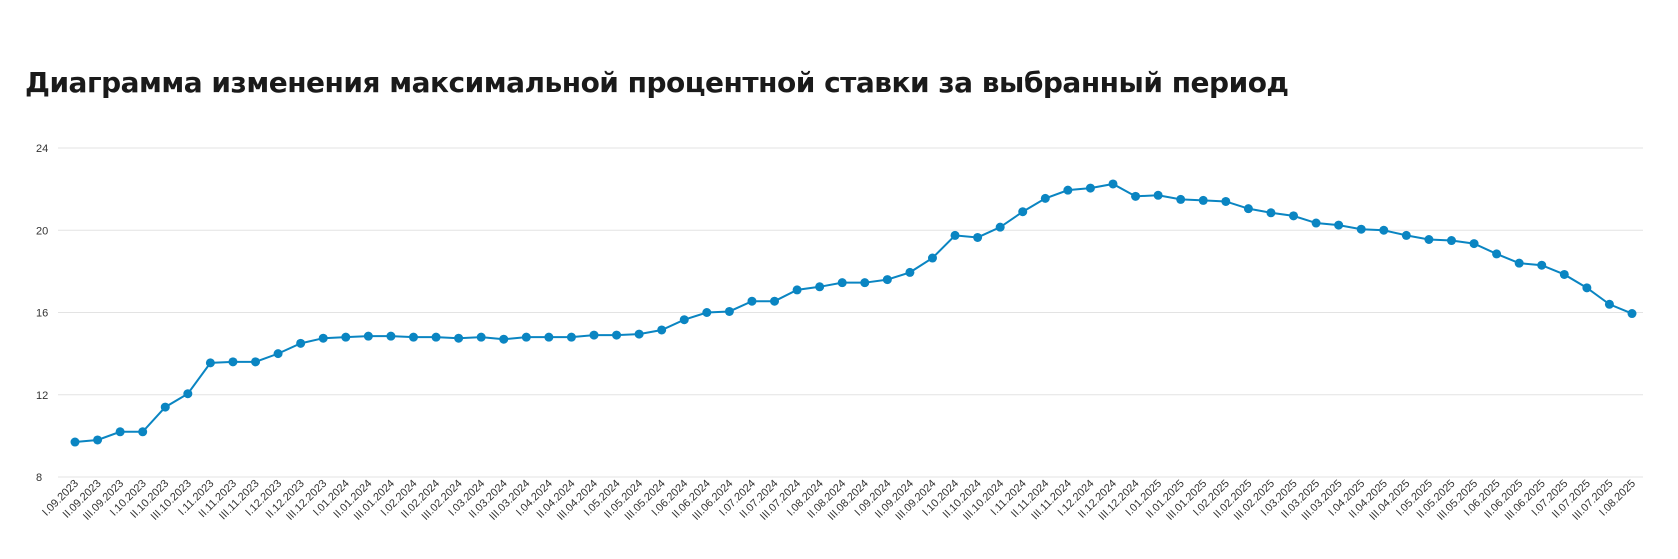 The height and width of the screenshot is (559, 1678). I want to click on y-tick-label: 16, so click(42, 314).